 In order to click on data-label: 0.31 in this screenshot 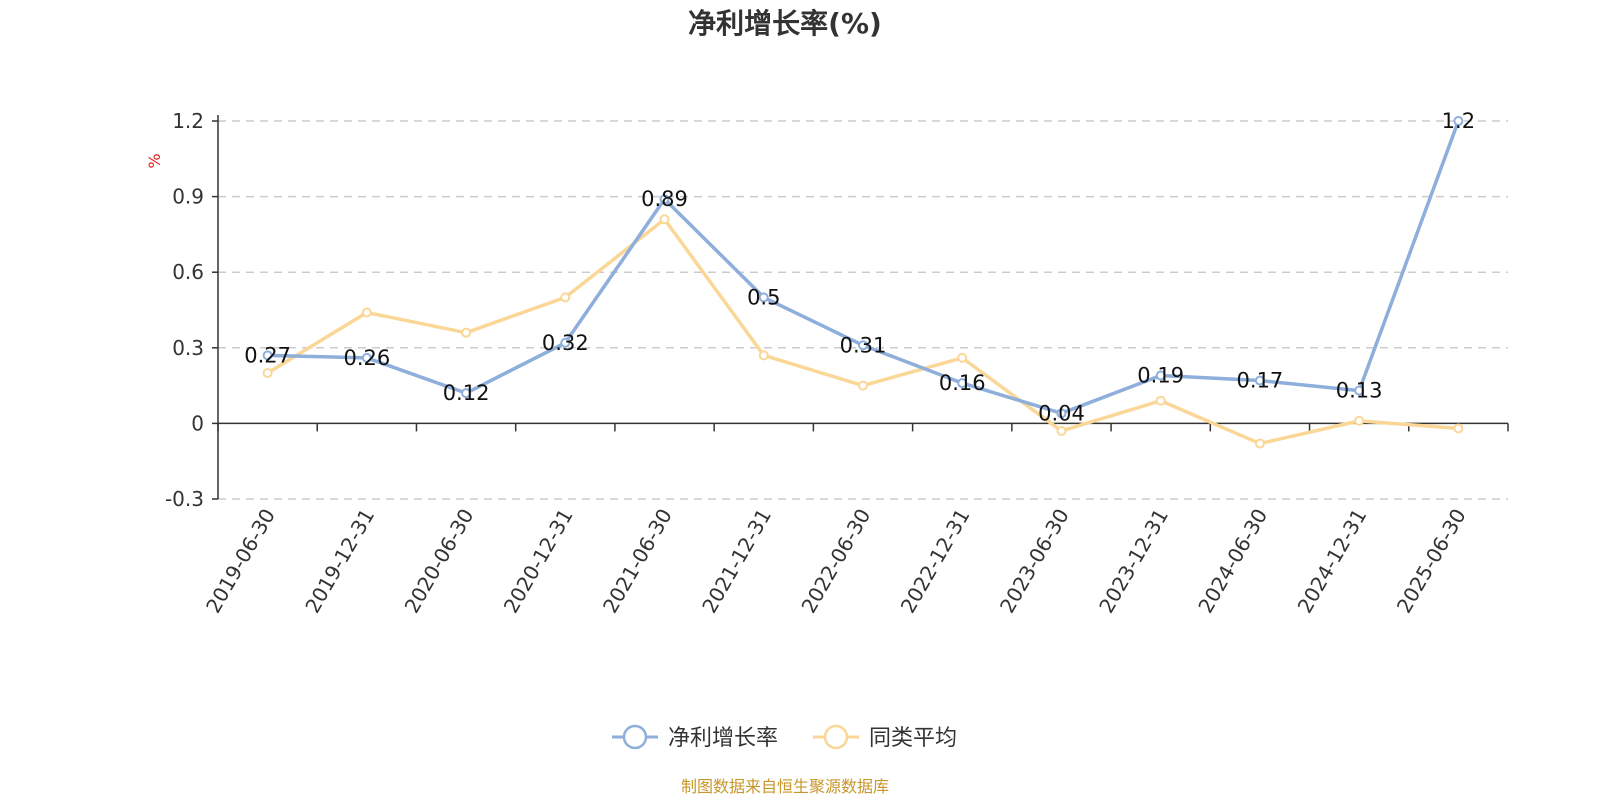, I will do `click(863, 345)`.